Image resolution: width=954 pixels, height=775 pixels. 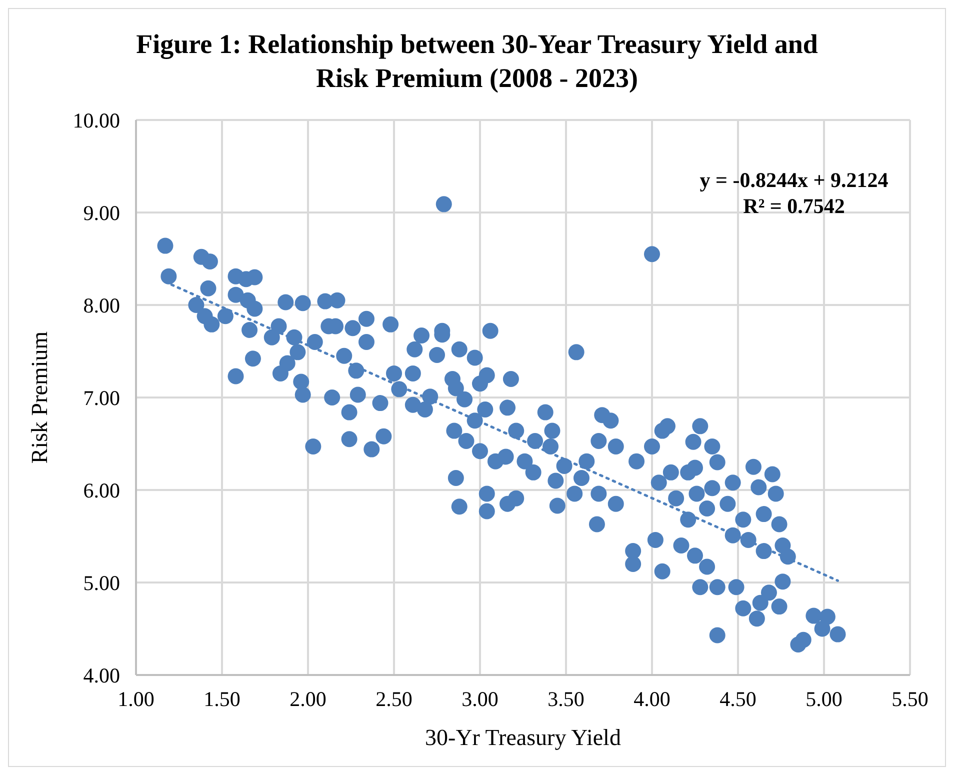 What do you see at coordinates (738, 698) in the screenshot?
I see `x-tick-label: 4.50` at bounding box center [738, 698].